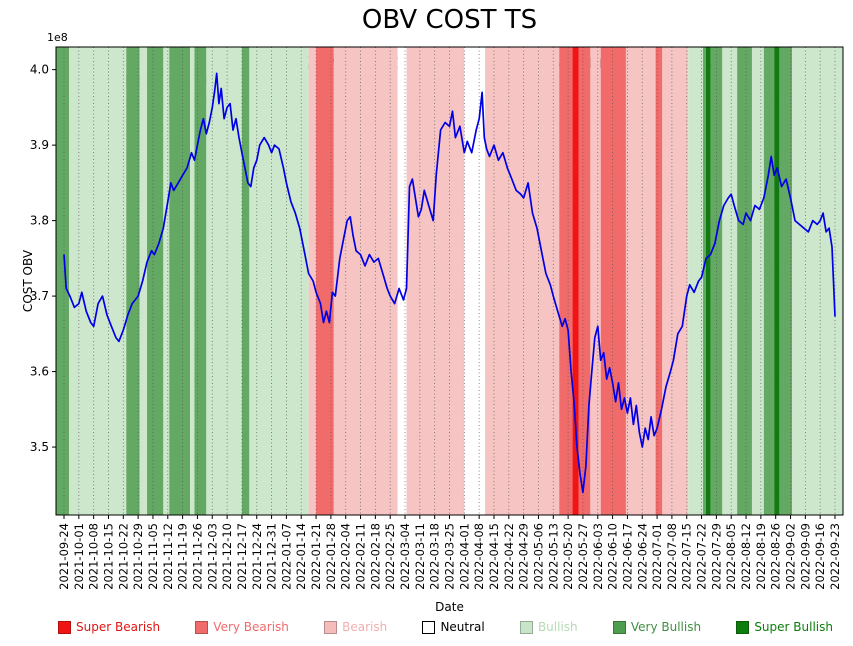 The image size is (853, 646). I want to click on legend-item-bearish: Bearish, so click(355, 627).